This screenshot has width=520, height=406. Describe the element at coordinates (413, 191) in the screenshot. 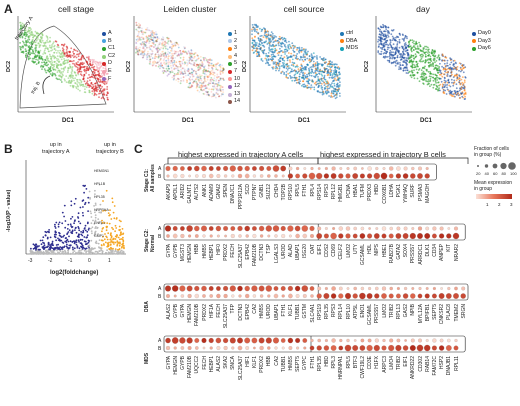

I see `dotplot-gene-label: SURF` at that location.